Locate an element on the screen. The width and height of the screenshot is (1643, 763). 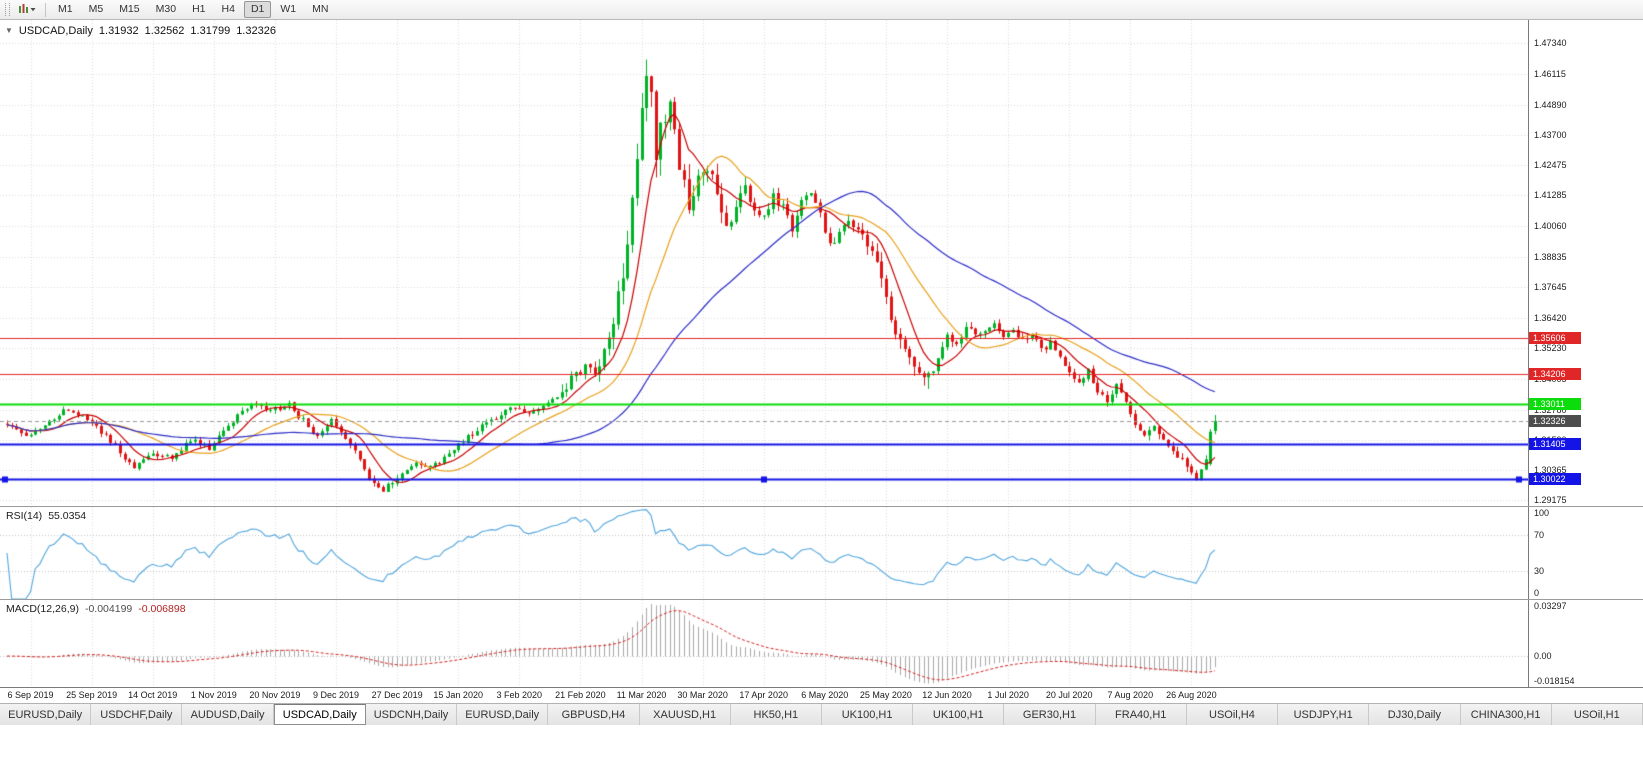
macd-scale-label: 0.03297 is located at coordinates (1550, 606).